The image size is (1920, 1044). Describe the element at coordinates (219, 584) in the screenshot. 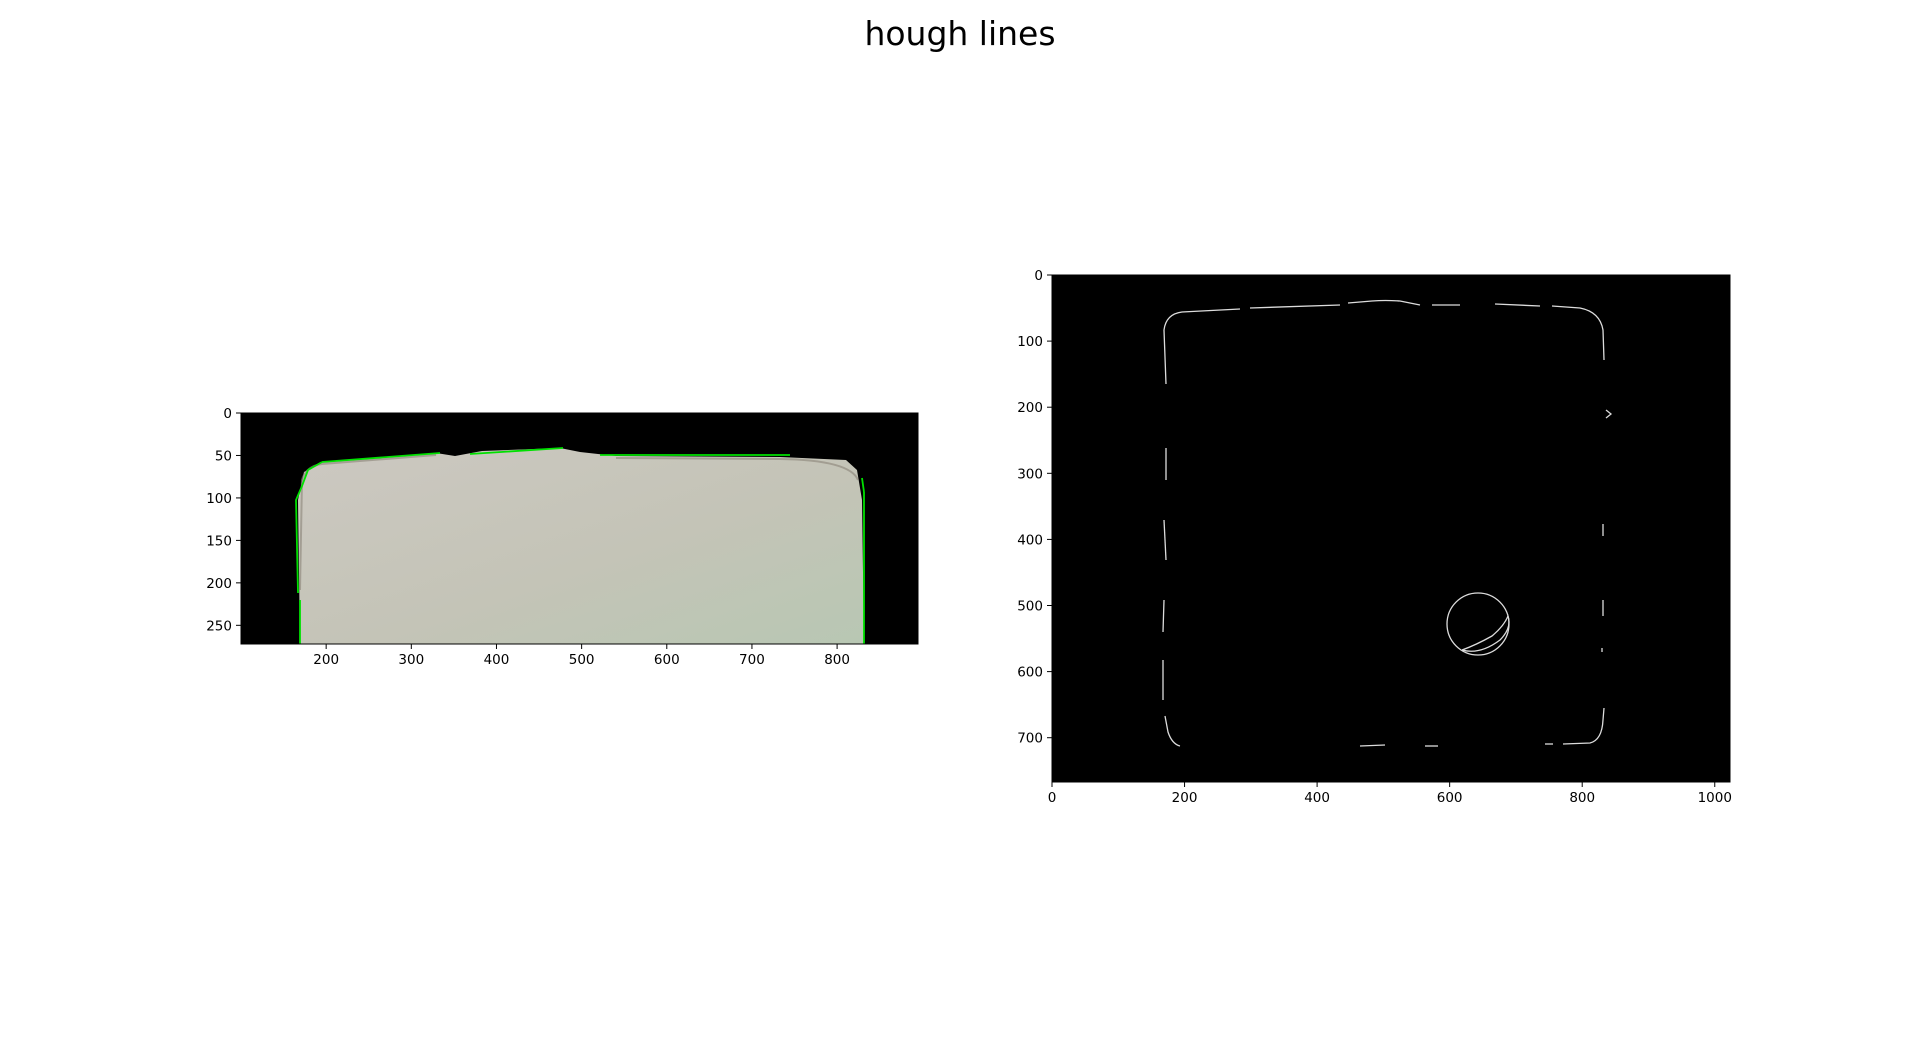

I see `left-y-tick-label: 200` at that location.